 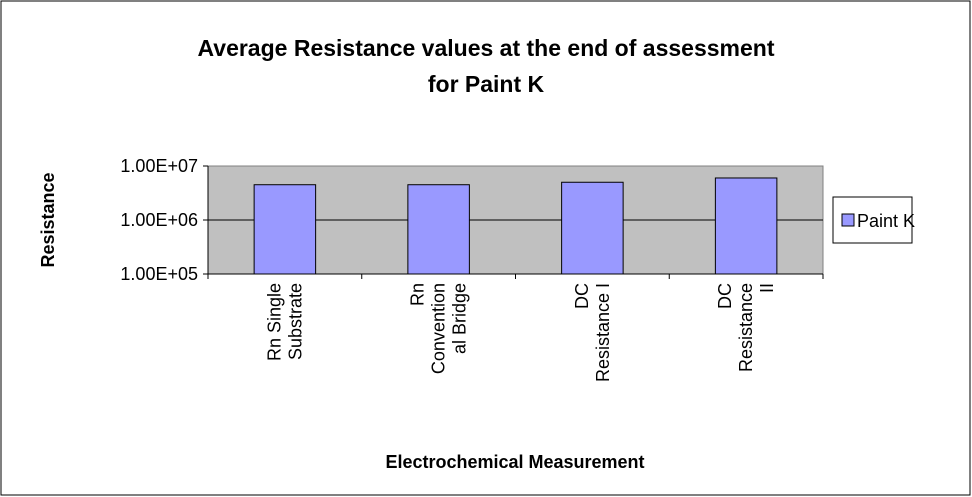 What do you see at coordinates (514, 462) in the screenshot?
I see `x-axis-label: Electrochemical Measurement` at bounding box center [514, 462].